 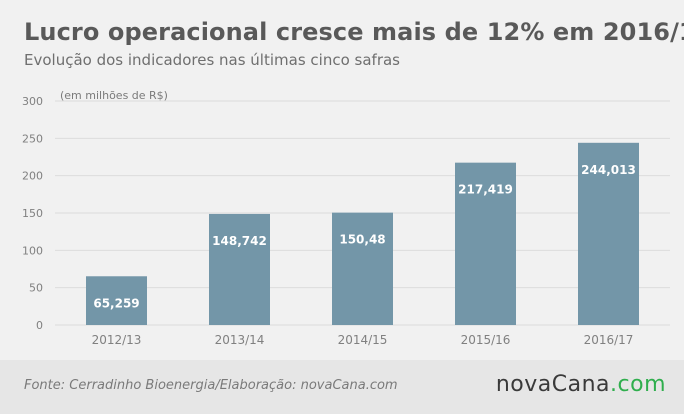 What do you see at coordinates (116, 303) in the screenshot?
I see `data-label: 65,259` at bounding box center [116, 303].